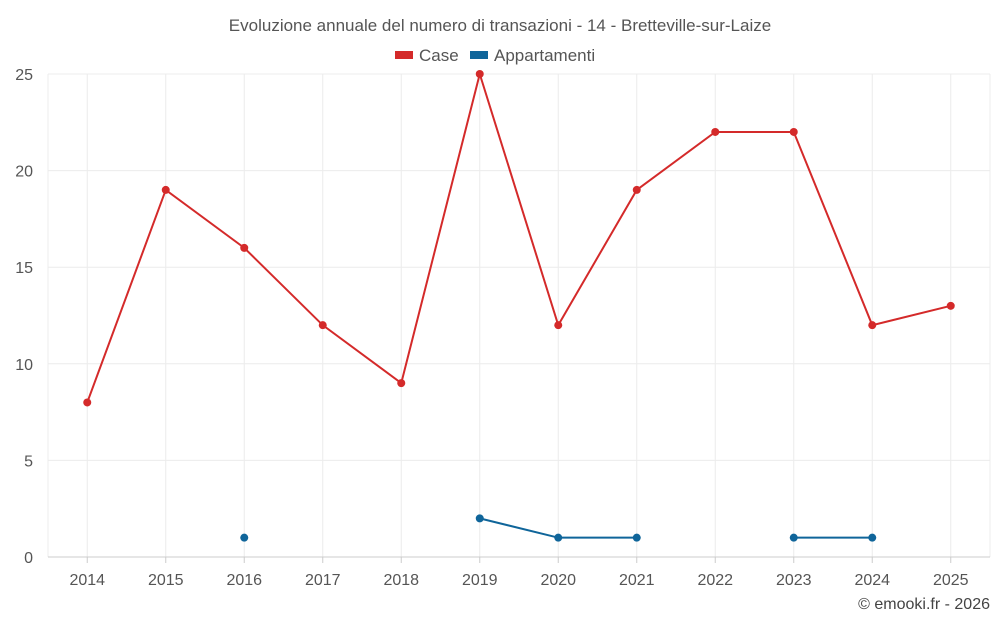 The width and height of the screenshot is (1000, 625). What do you see at coordinates (87, 580) in the screenshot?
I see `x-tick-label: 2014` at bounding box center [87, 580].